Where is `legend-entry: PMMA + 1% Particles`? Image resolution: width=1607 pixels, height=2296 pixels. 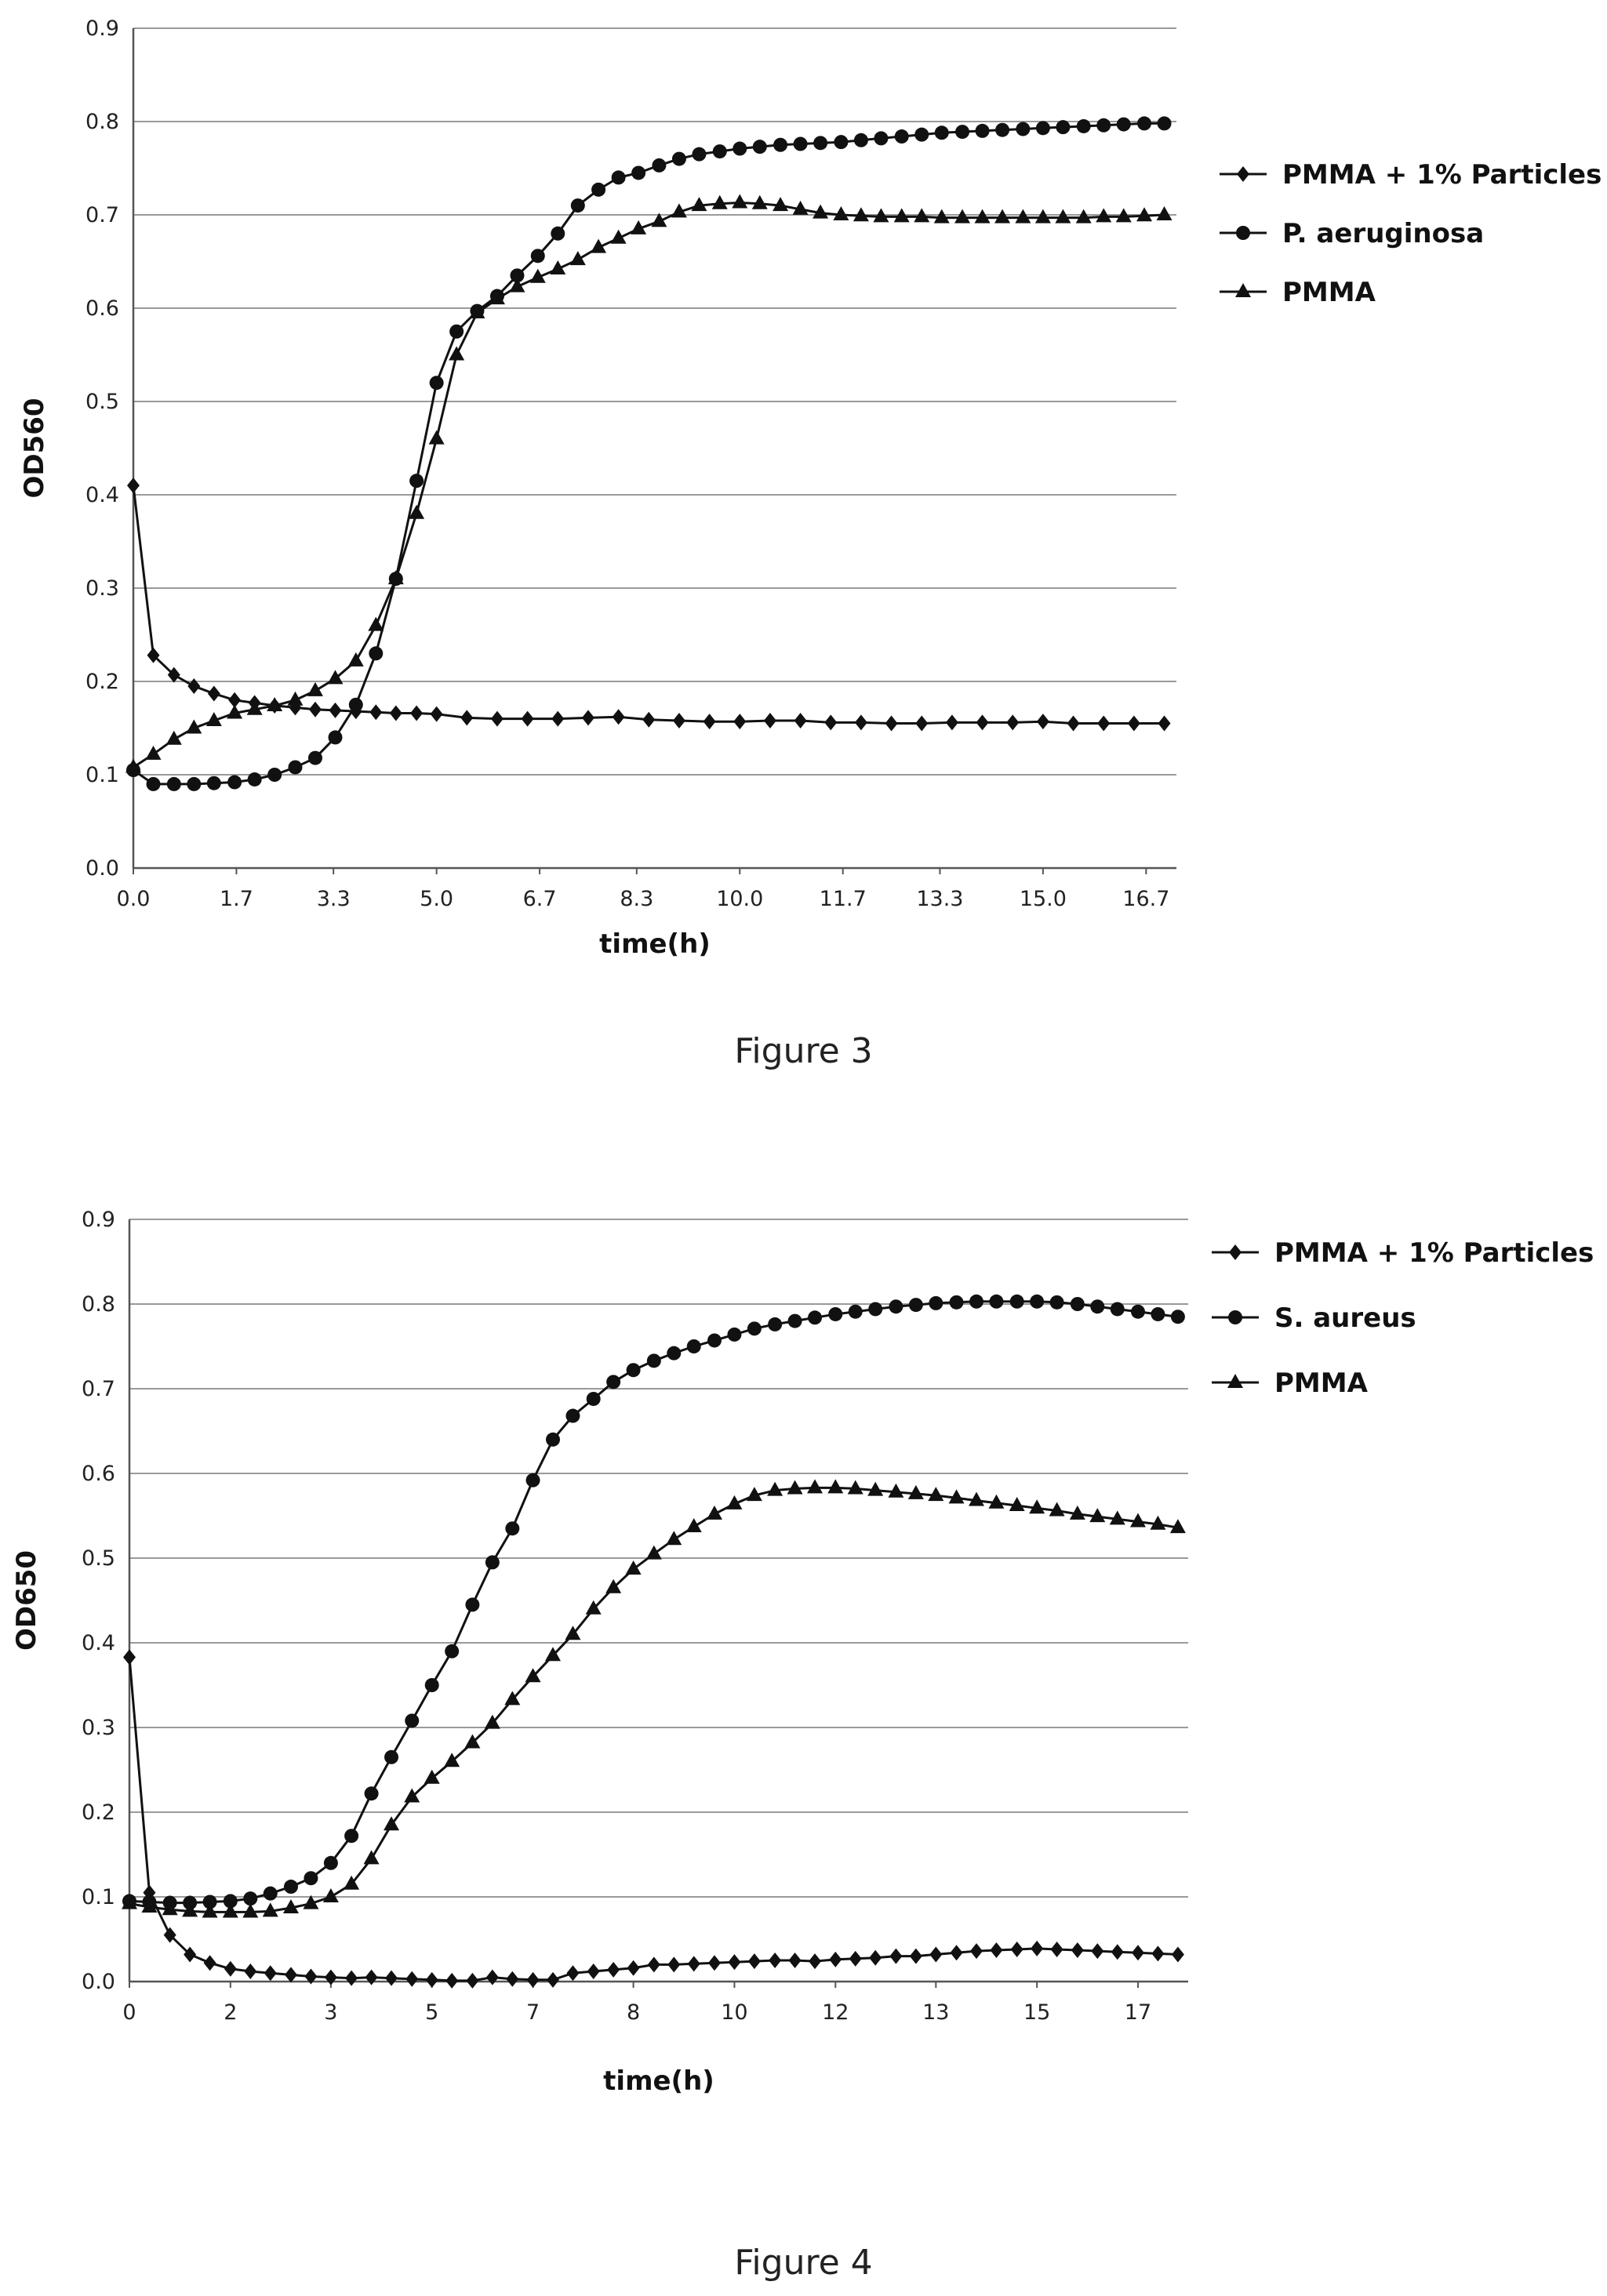 legend-entry: PMMA + 1% Particles is located at coordinates (1411, 175).